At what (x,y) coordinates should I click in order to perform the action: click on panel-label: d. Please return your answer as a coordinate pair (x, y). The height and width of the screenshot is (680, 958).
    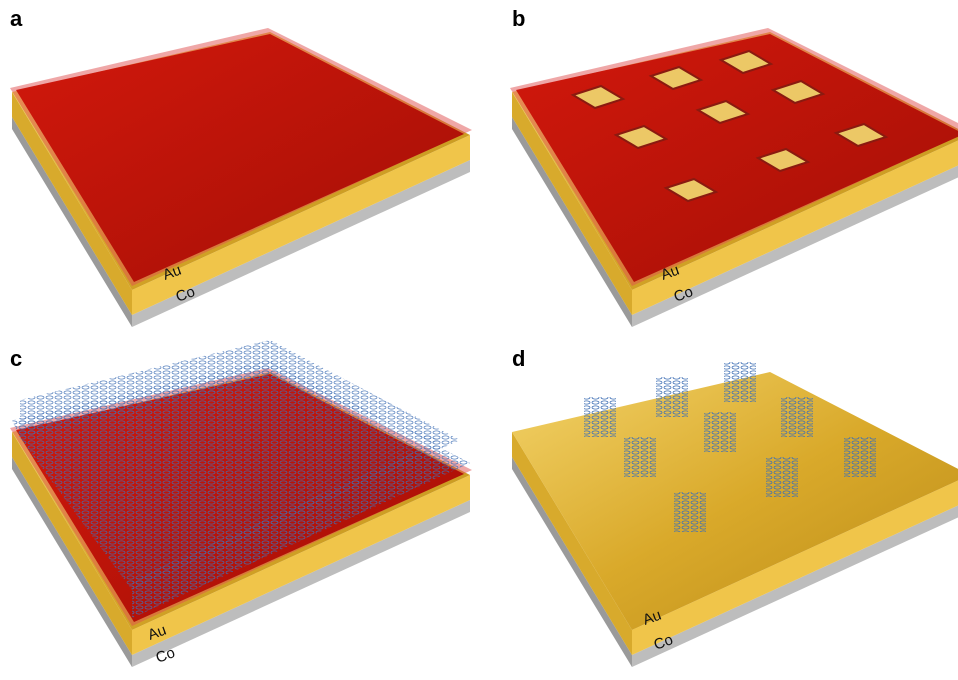
    Looking at the image, I should click on (518, 358).